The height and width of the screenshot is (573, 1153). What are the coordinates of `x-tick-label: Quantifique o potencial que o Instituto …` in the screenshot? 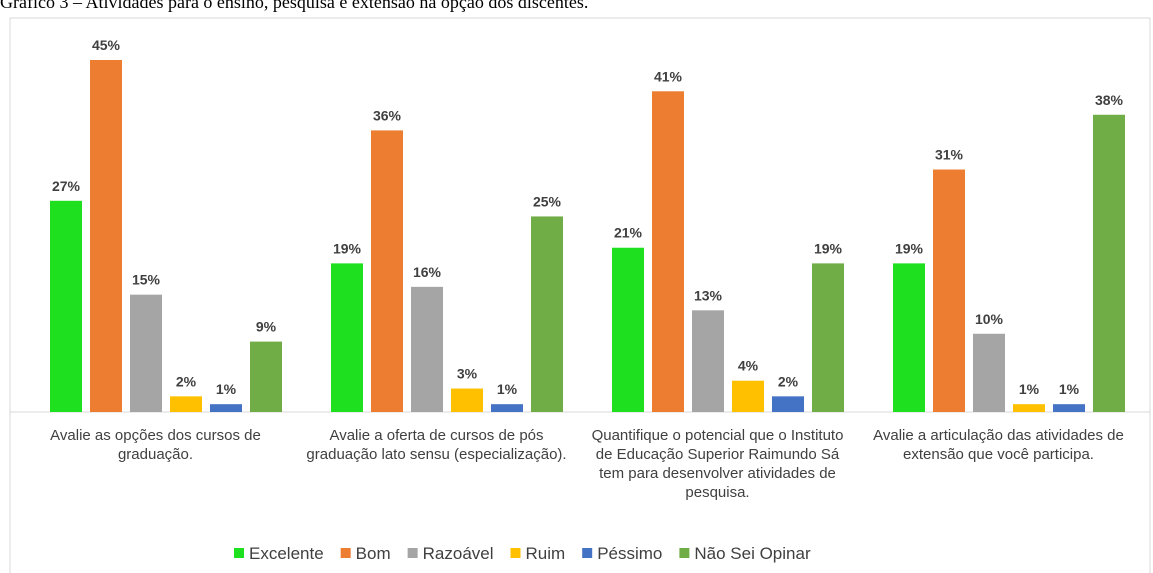 It's located at (717, 464).